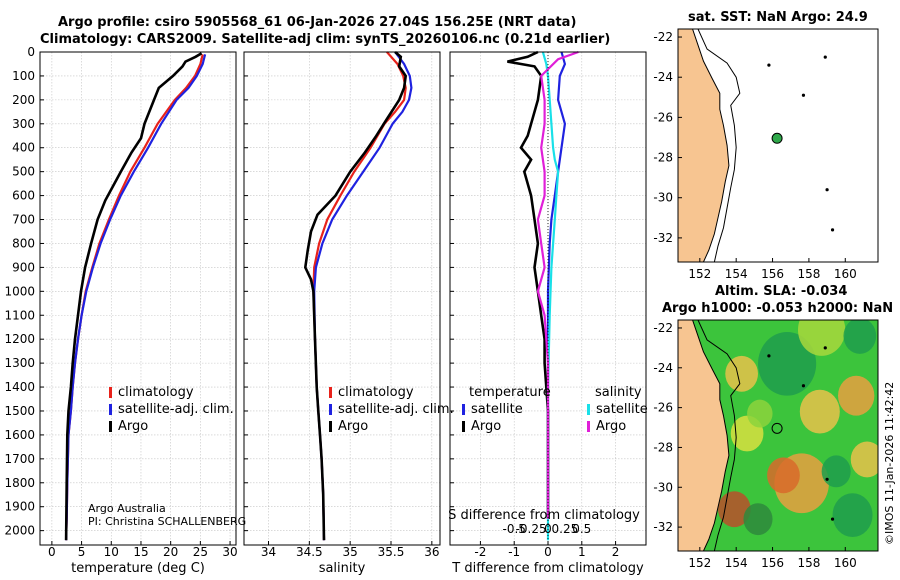 Image resolution: width=900 pixels, height=580 pixels. Describe the element at coordinates (23, 100) in the screenshot. I see `y-tick-label: 200` at that location.